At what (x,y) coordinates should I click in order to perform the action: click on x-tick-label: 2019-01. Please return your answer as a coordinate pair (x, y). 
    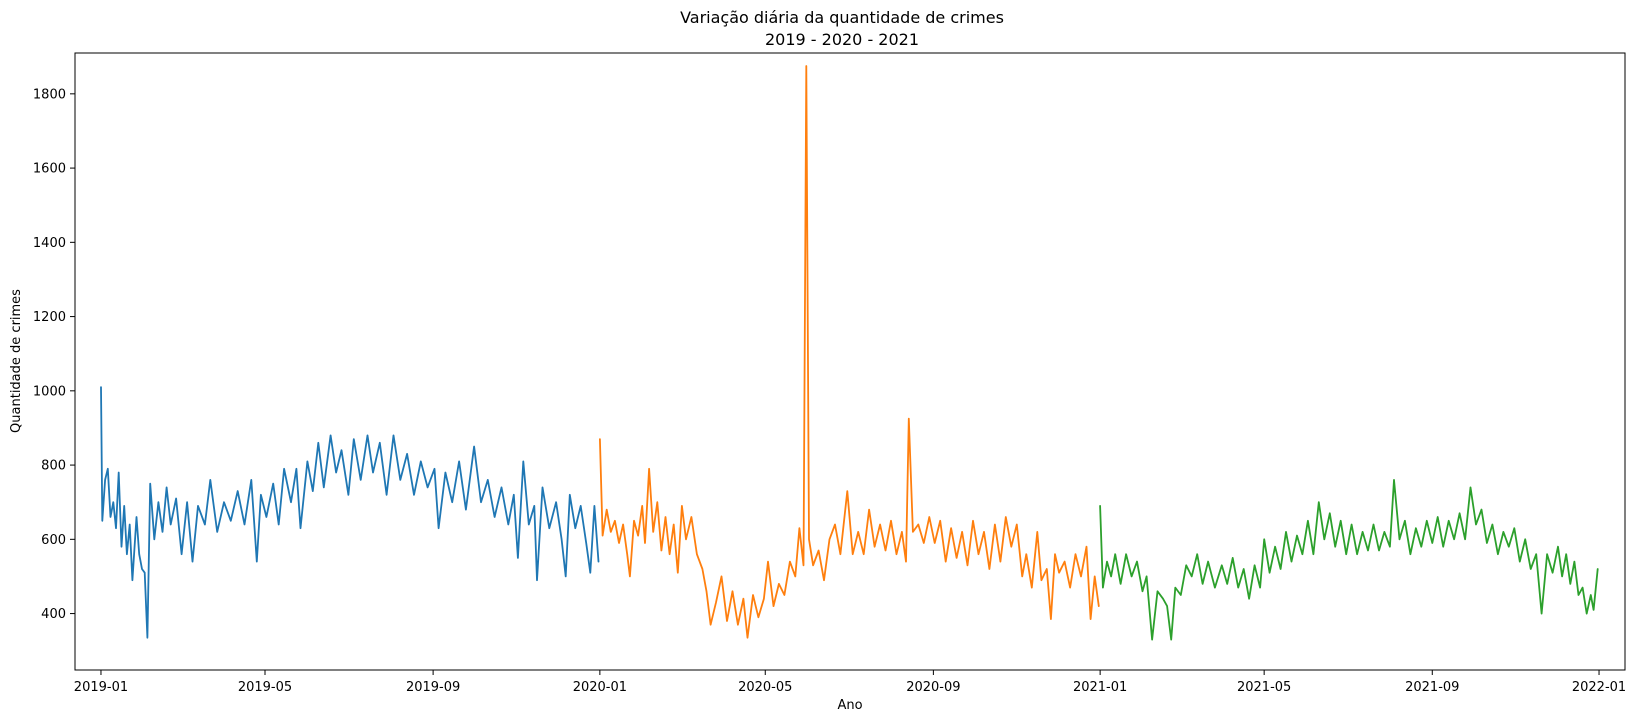
    Looking at the image, I should click on (101, 687).